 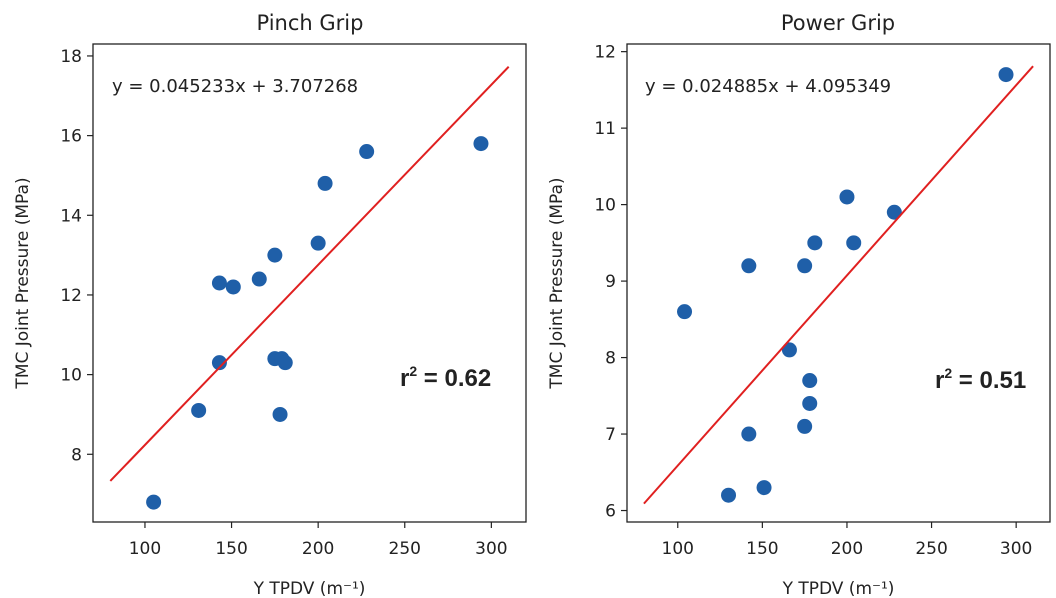 I want to click on r-squared-label: r2 = 0.62, so click(x=445, y=377).